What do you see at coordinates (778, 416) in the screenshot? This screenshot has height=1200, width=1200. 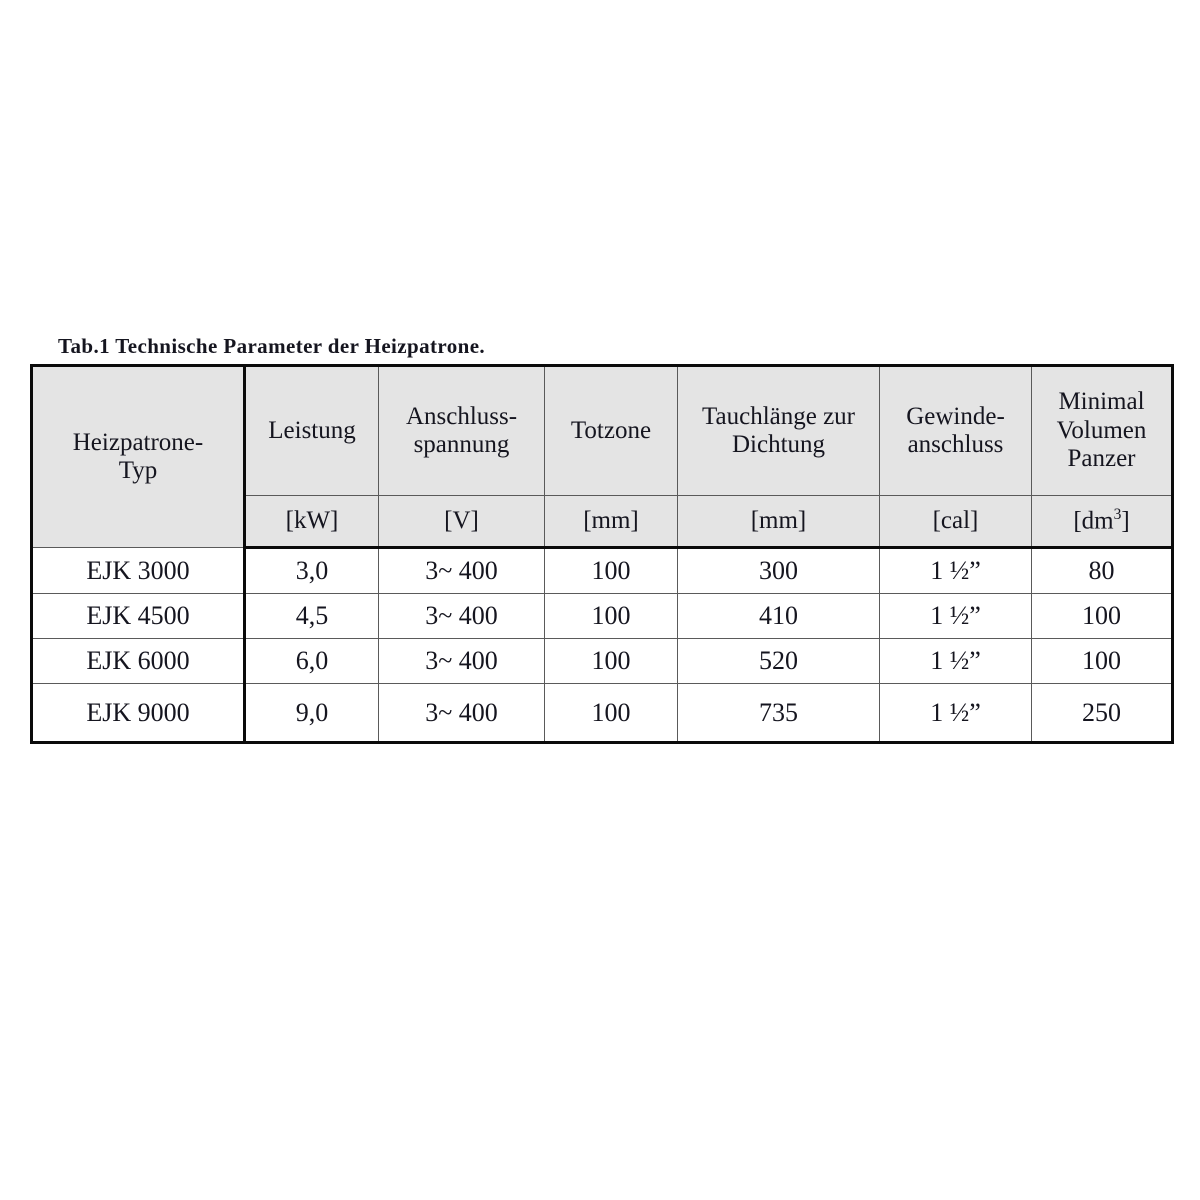 I see `header-tauchlaenge-line1: Tauchlänge zur` at bounding box center [778, 416].